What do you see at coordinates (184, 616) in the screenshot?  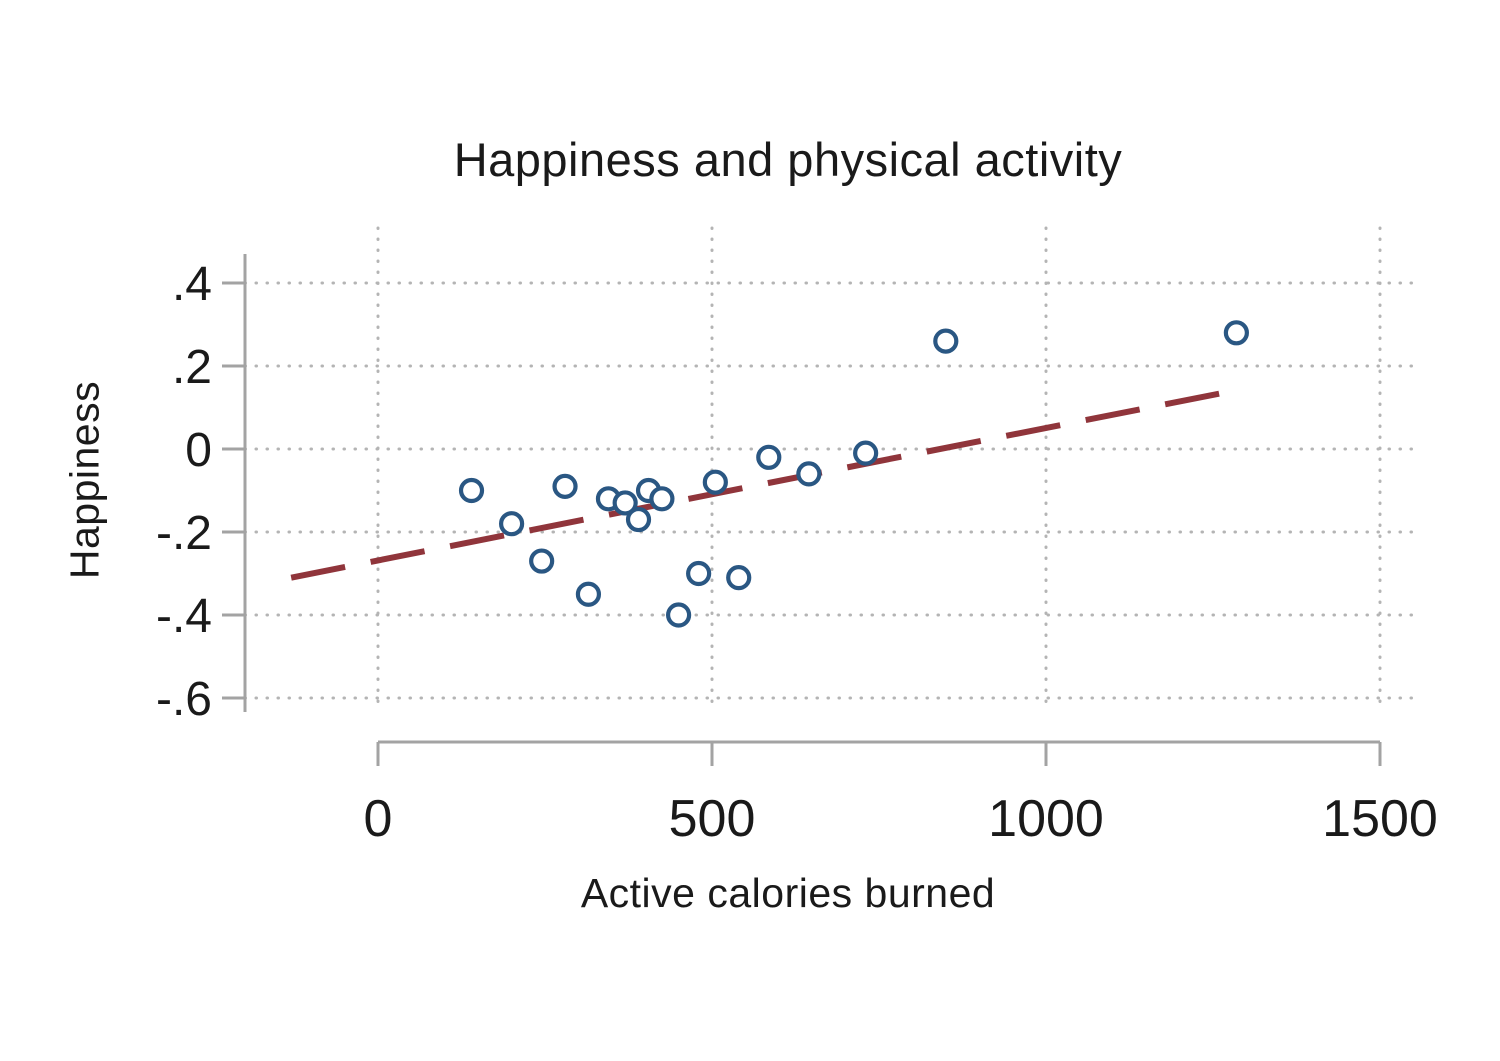 I see `y-tick-label: -.4` at bounding box center [184, 616].